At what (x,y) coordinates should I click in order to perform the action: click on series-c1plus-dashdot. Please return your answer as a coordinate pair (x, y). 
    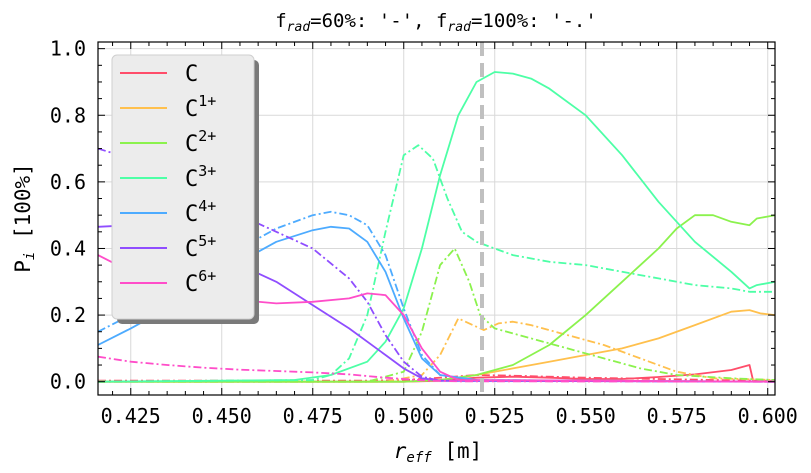
    Looking at the image, I should click on (436, 350).